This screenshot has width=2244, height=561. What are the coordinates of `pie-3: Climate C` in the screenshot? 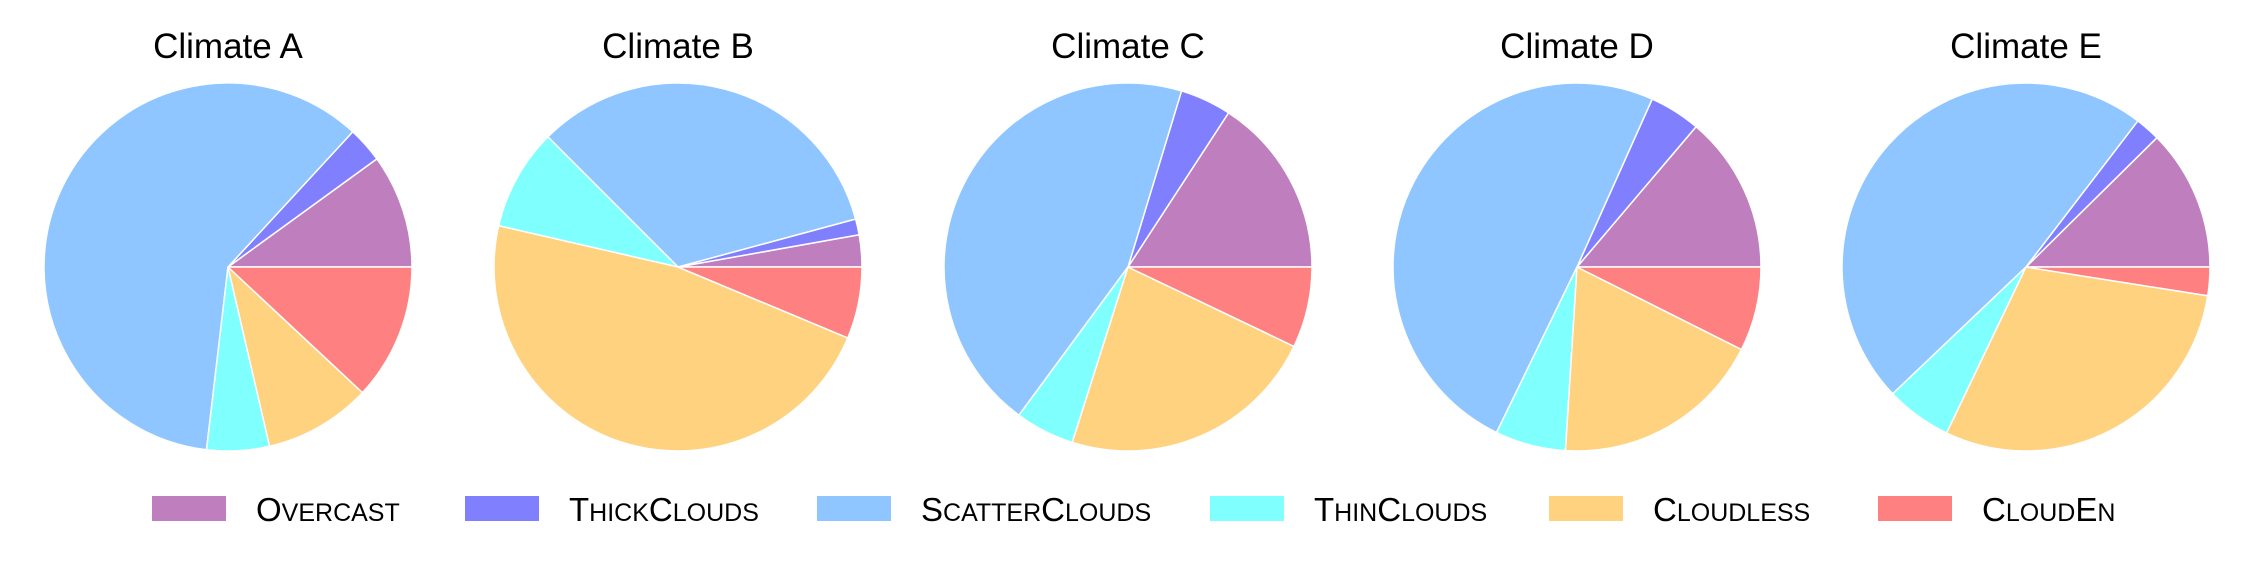 It's located at (1128, 239).